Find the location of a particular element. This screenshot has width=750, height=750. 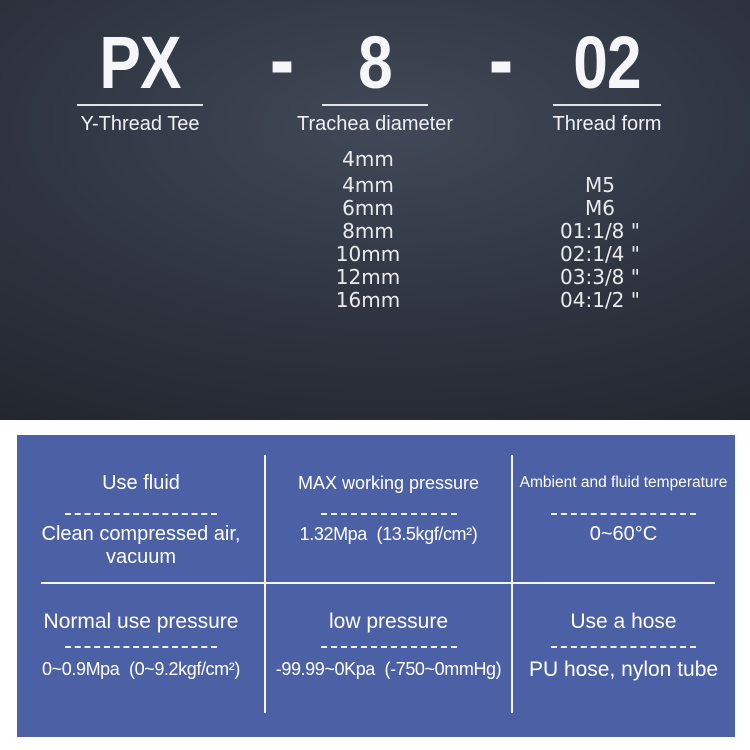

thread-option: 03:3/8 " is located at coordinates (600, 277).